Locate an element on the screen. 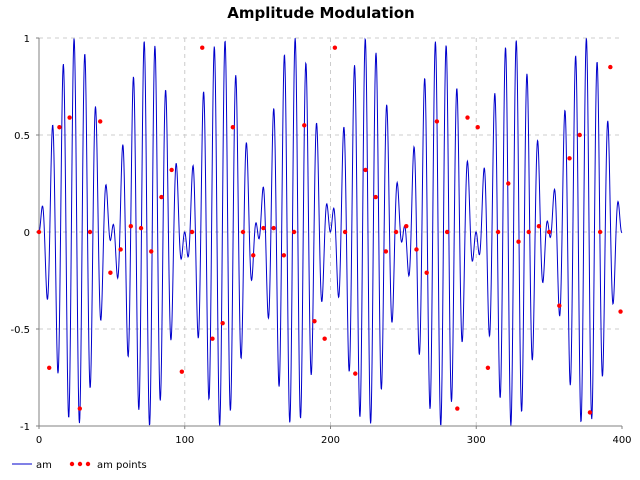 Image resolution: width=640 pixels, height=480 pixels. y-tick-label: 0.5 is located at coordinates (22, 136).